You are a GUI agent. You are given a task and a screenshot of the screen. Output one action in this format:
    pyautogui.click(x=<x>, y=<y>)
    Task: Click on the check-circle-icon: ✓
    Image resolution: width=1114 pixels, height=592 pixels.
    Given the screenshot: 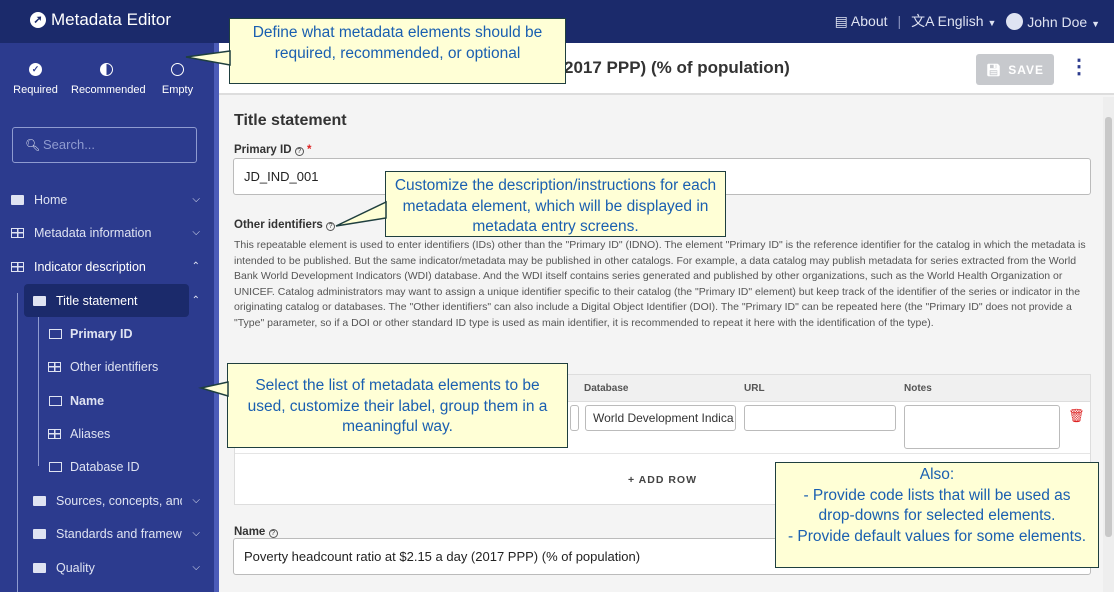 What is the action you would take?
    pyautogui.click(x=35, y=69)
    